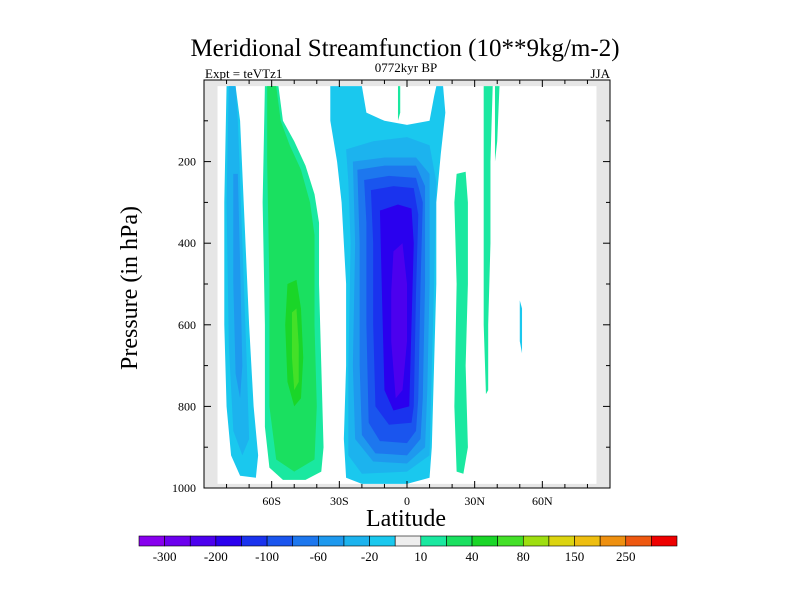 The height and width of the screenshot is (600, 800). I want to click on colorbar-tick-label: -100, so click(267, 556).